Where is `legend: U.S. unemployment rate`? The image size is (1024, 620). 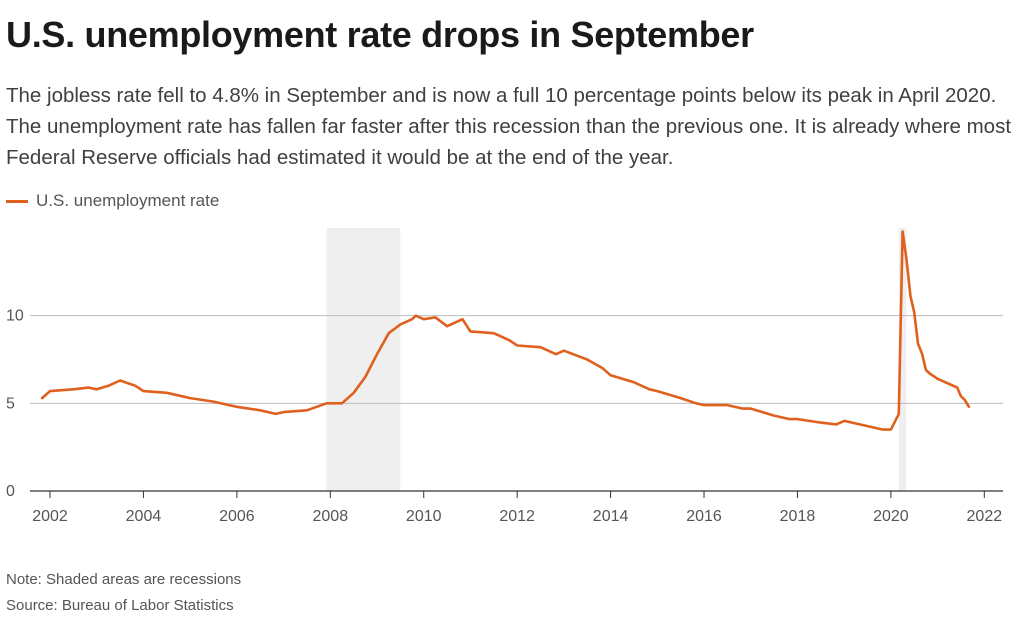 legend: U.S. unemployment rate is located at coordinates (112, 201).